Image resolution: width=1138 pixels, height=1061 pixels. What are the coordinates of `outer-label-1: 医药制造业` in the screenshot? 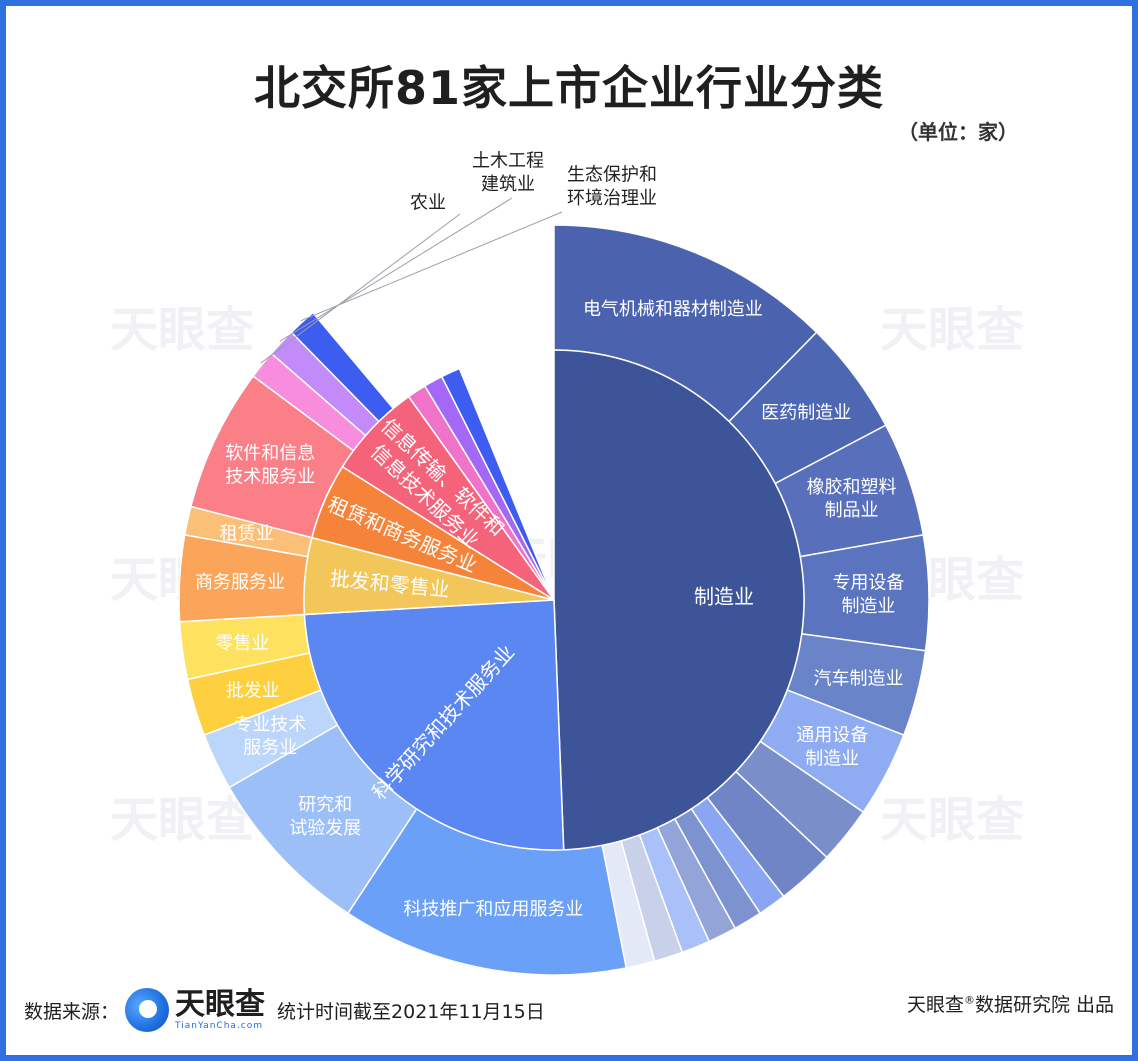 It's located at (806, 412).